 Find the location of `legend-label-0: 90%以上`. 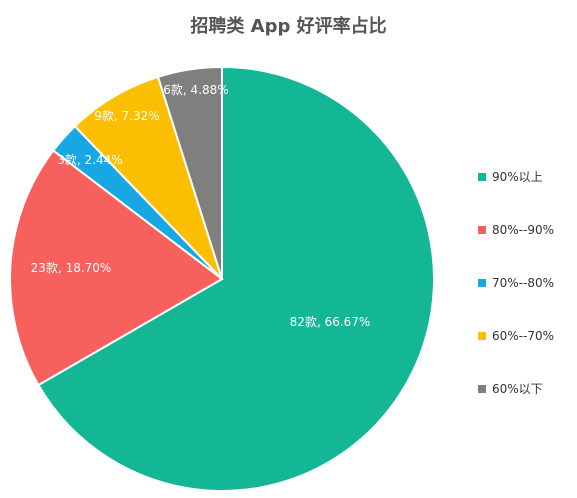

legend-label-0: 90%以上 is located at coordinates (517, 177).